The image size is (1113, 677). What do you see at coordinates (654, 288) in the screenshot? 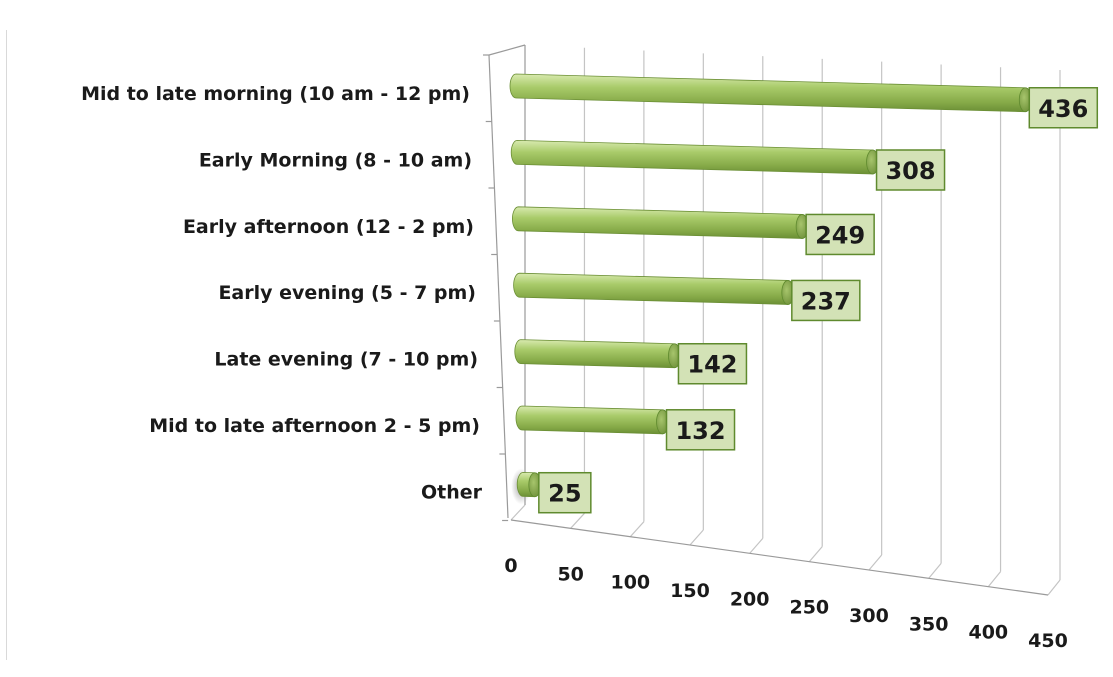
I see `bar-early-evening-5-7-pm` at bounding box center [654, 288].